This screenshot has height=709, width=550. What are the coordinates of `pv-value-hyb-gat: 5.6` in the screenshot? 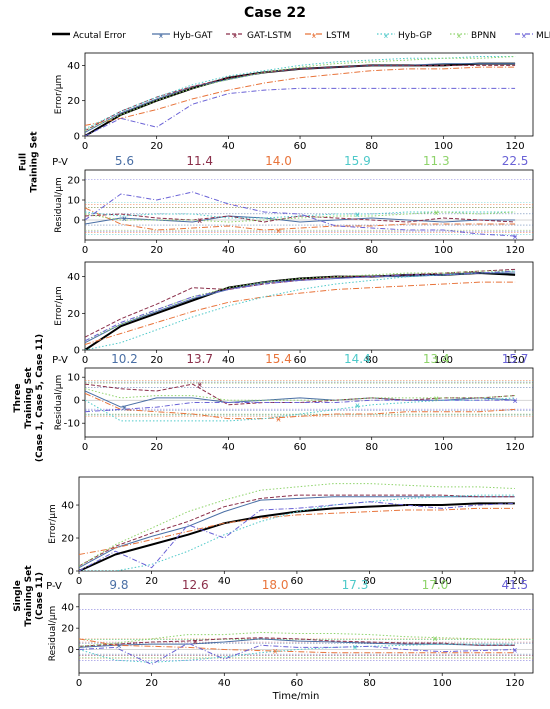 It's located at (124, 161).